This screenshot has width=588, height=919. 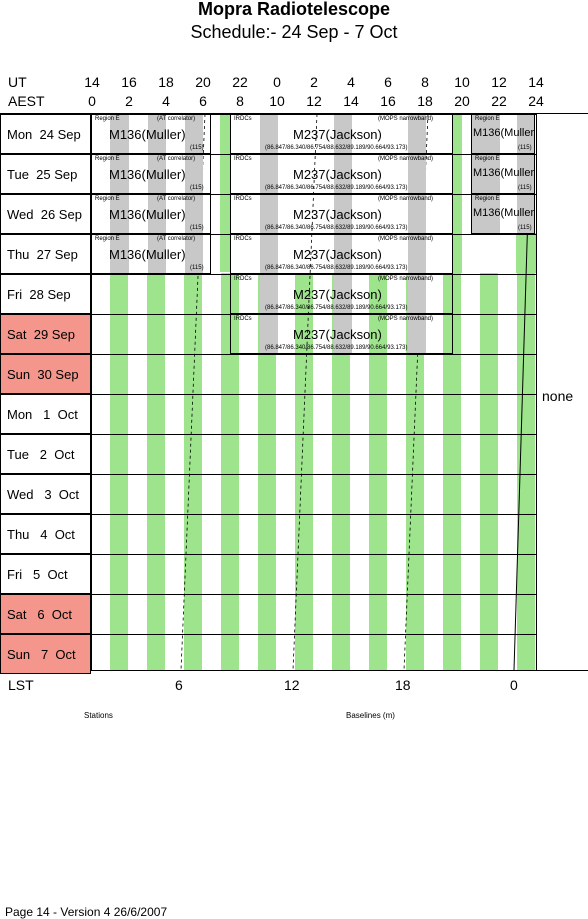 What do you see at coordinates (388, 82) in the screenshot?
I see `ut-hour: 6` at bounding box center [388, 82].